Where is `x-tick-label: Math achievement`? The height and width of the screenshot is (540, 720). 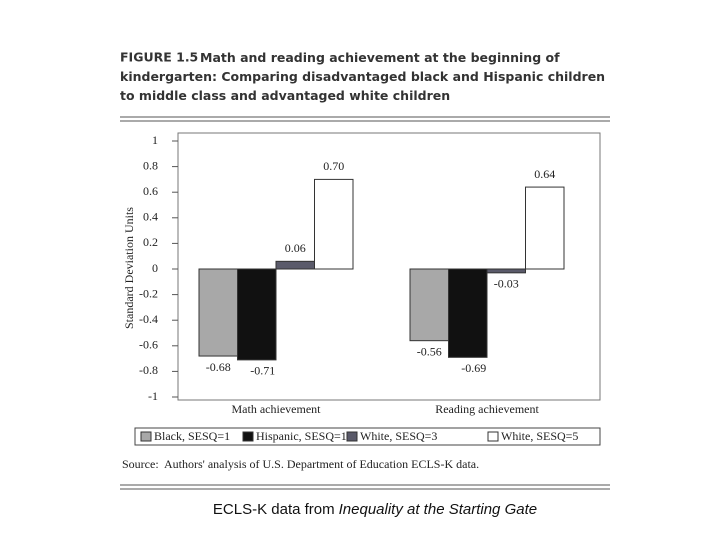
x-tick-label: Math achievement is located at coordinates (277, 409).